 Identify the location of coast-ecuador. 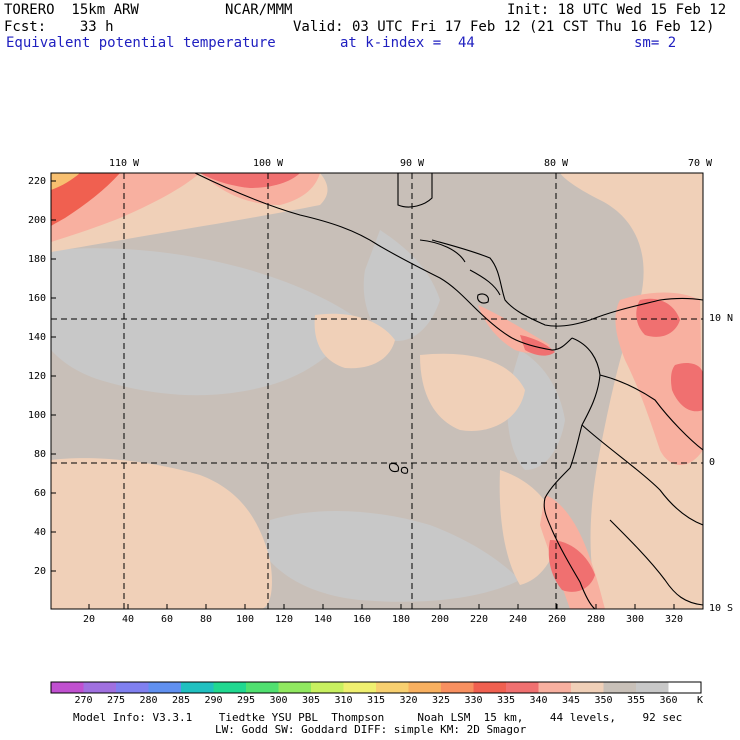
(557, 499).